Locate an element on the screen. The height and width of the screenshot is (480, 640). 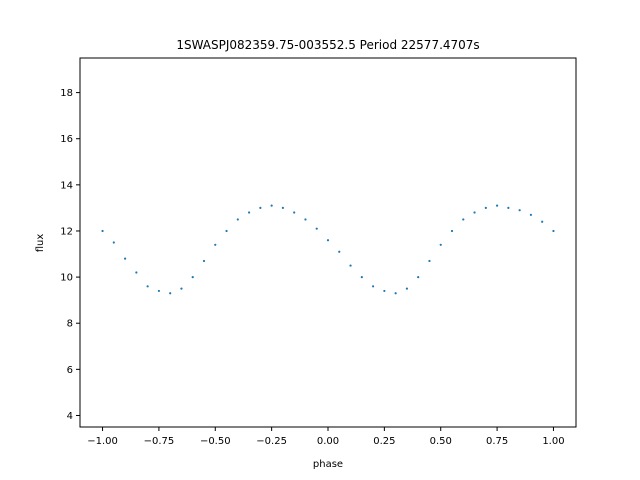
y-axis-label: flux is located at coordinates (40, 243).